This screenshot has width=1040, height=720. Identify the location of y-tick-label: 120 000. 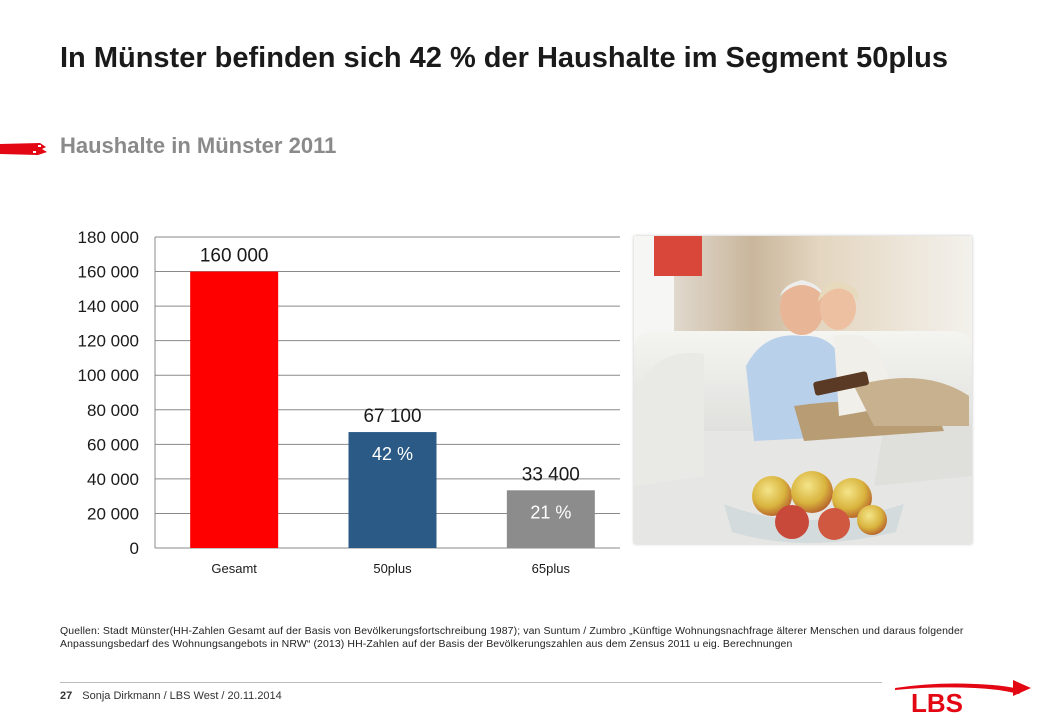
(108, 341).